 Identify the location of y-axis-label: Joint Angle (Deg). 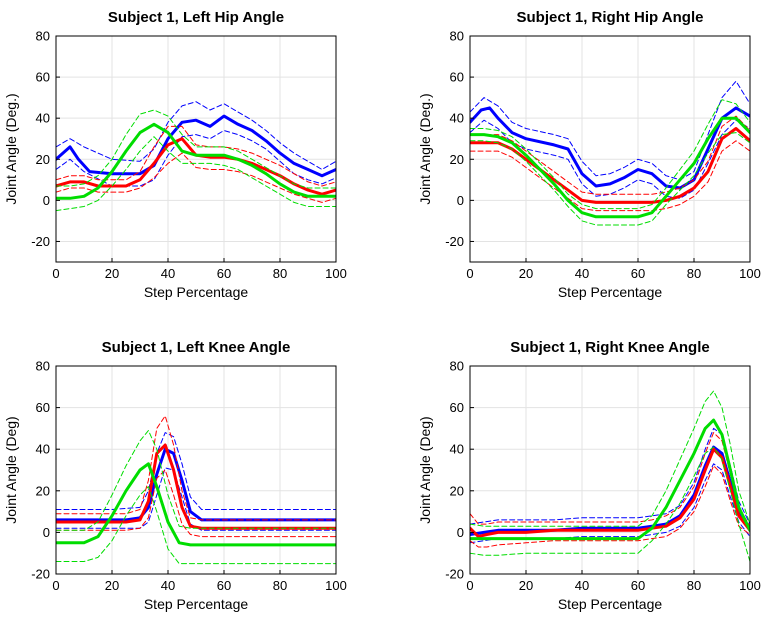
(425, 469).